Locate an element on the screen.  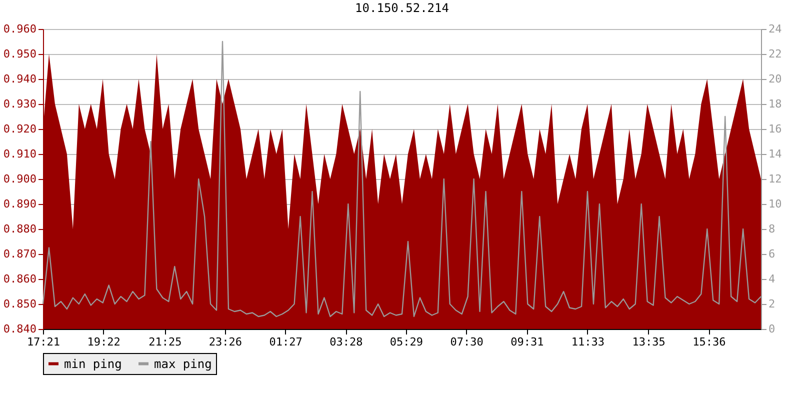
x-tick-label: 21:25 is located at coordinates (165, 342).